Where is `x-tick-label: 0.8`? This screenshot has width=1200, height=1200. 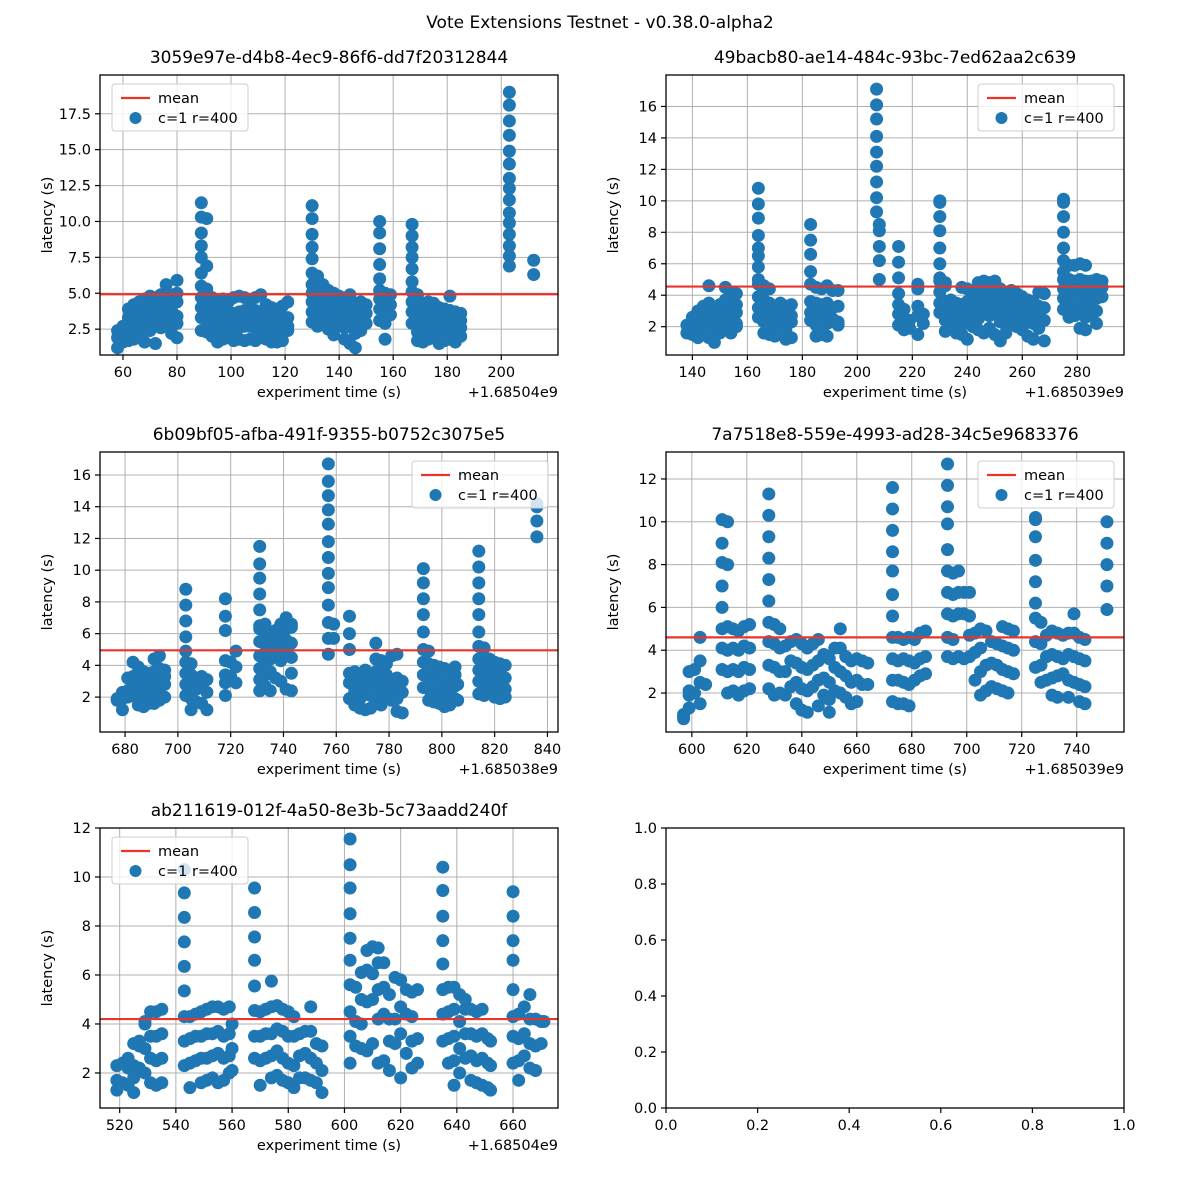 x-tick-label: 0.8 is located at coordinates (1032, 1126).